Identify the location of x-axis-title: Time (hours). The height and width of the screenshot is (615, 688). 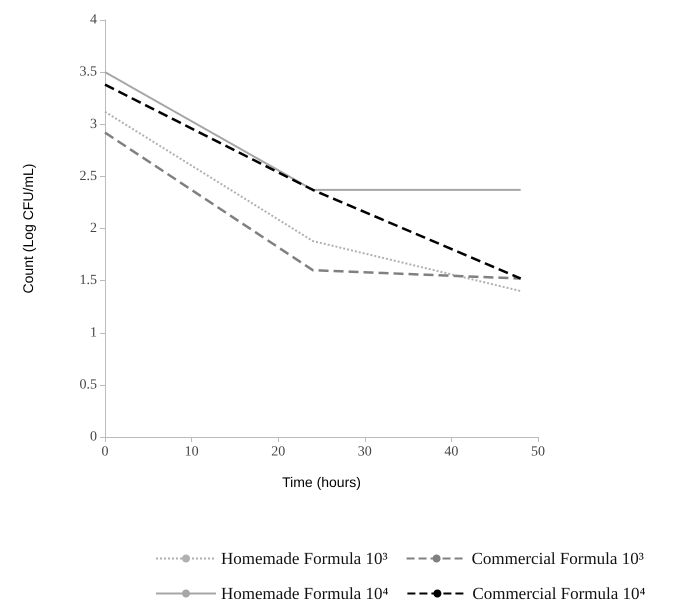
(321, 482).